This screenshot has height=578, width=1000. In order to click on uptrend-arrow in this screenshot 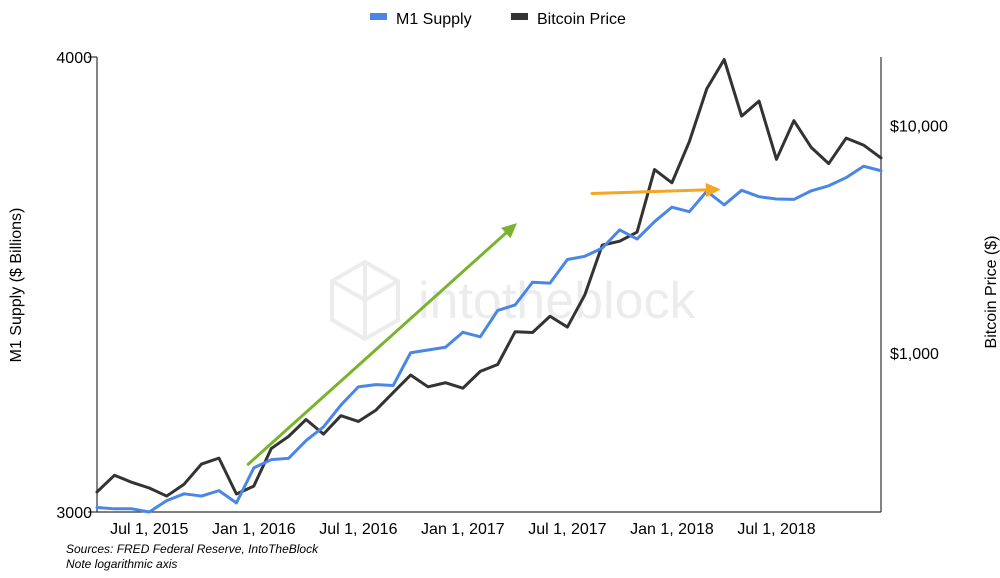, I will do `click(381, 344)`.